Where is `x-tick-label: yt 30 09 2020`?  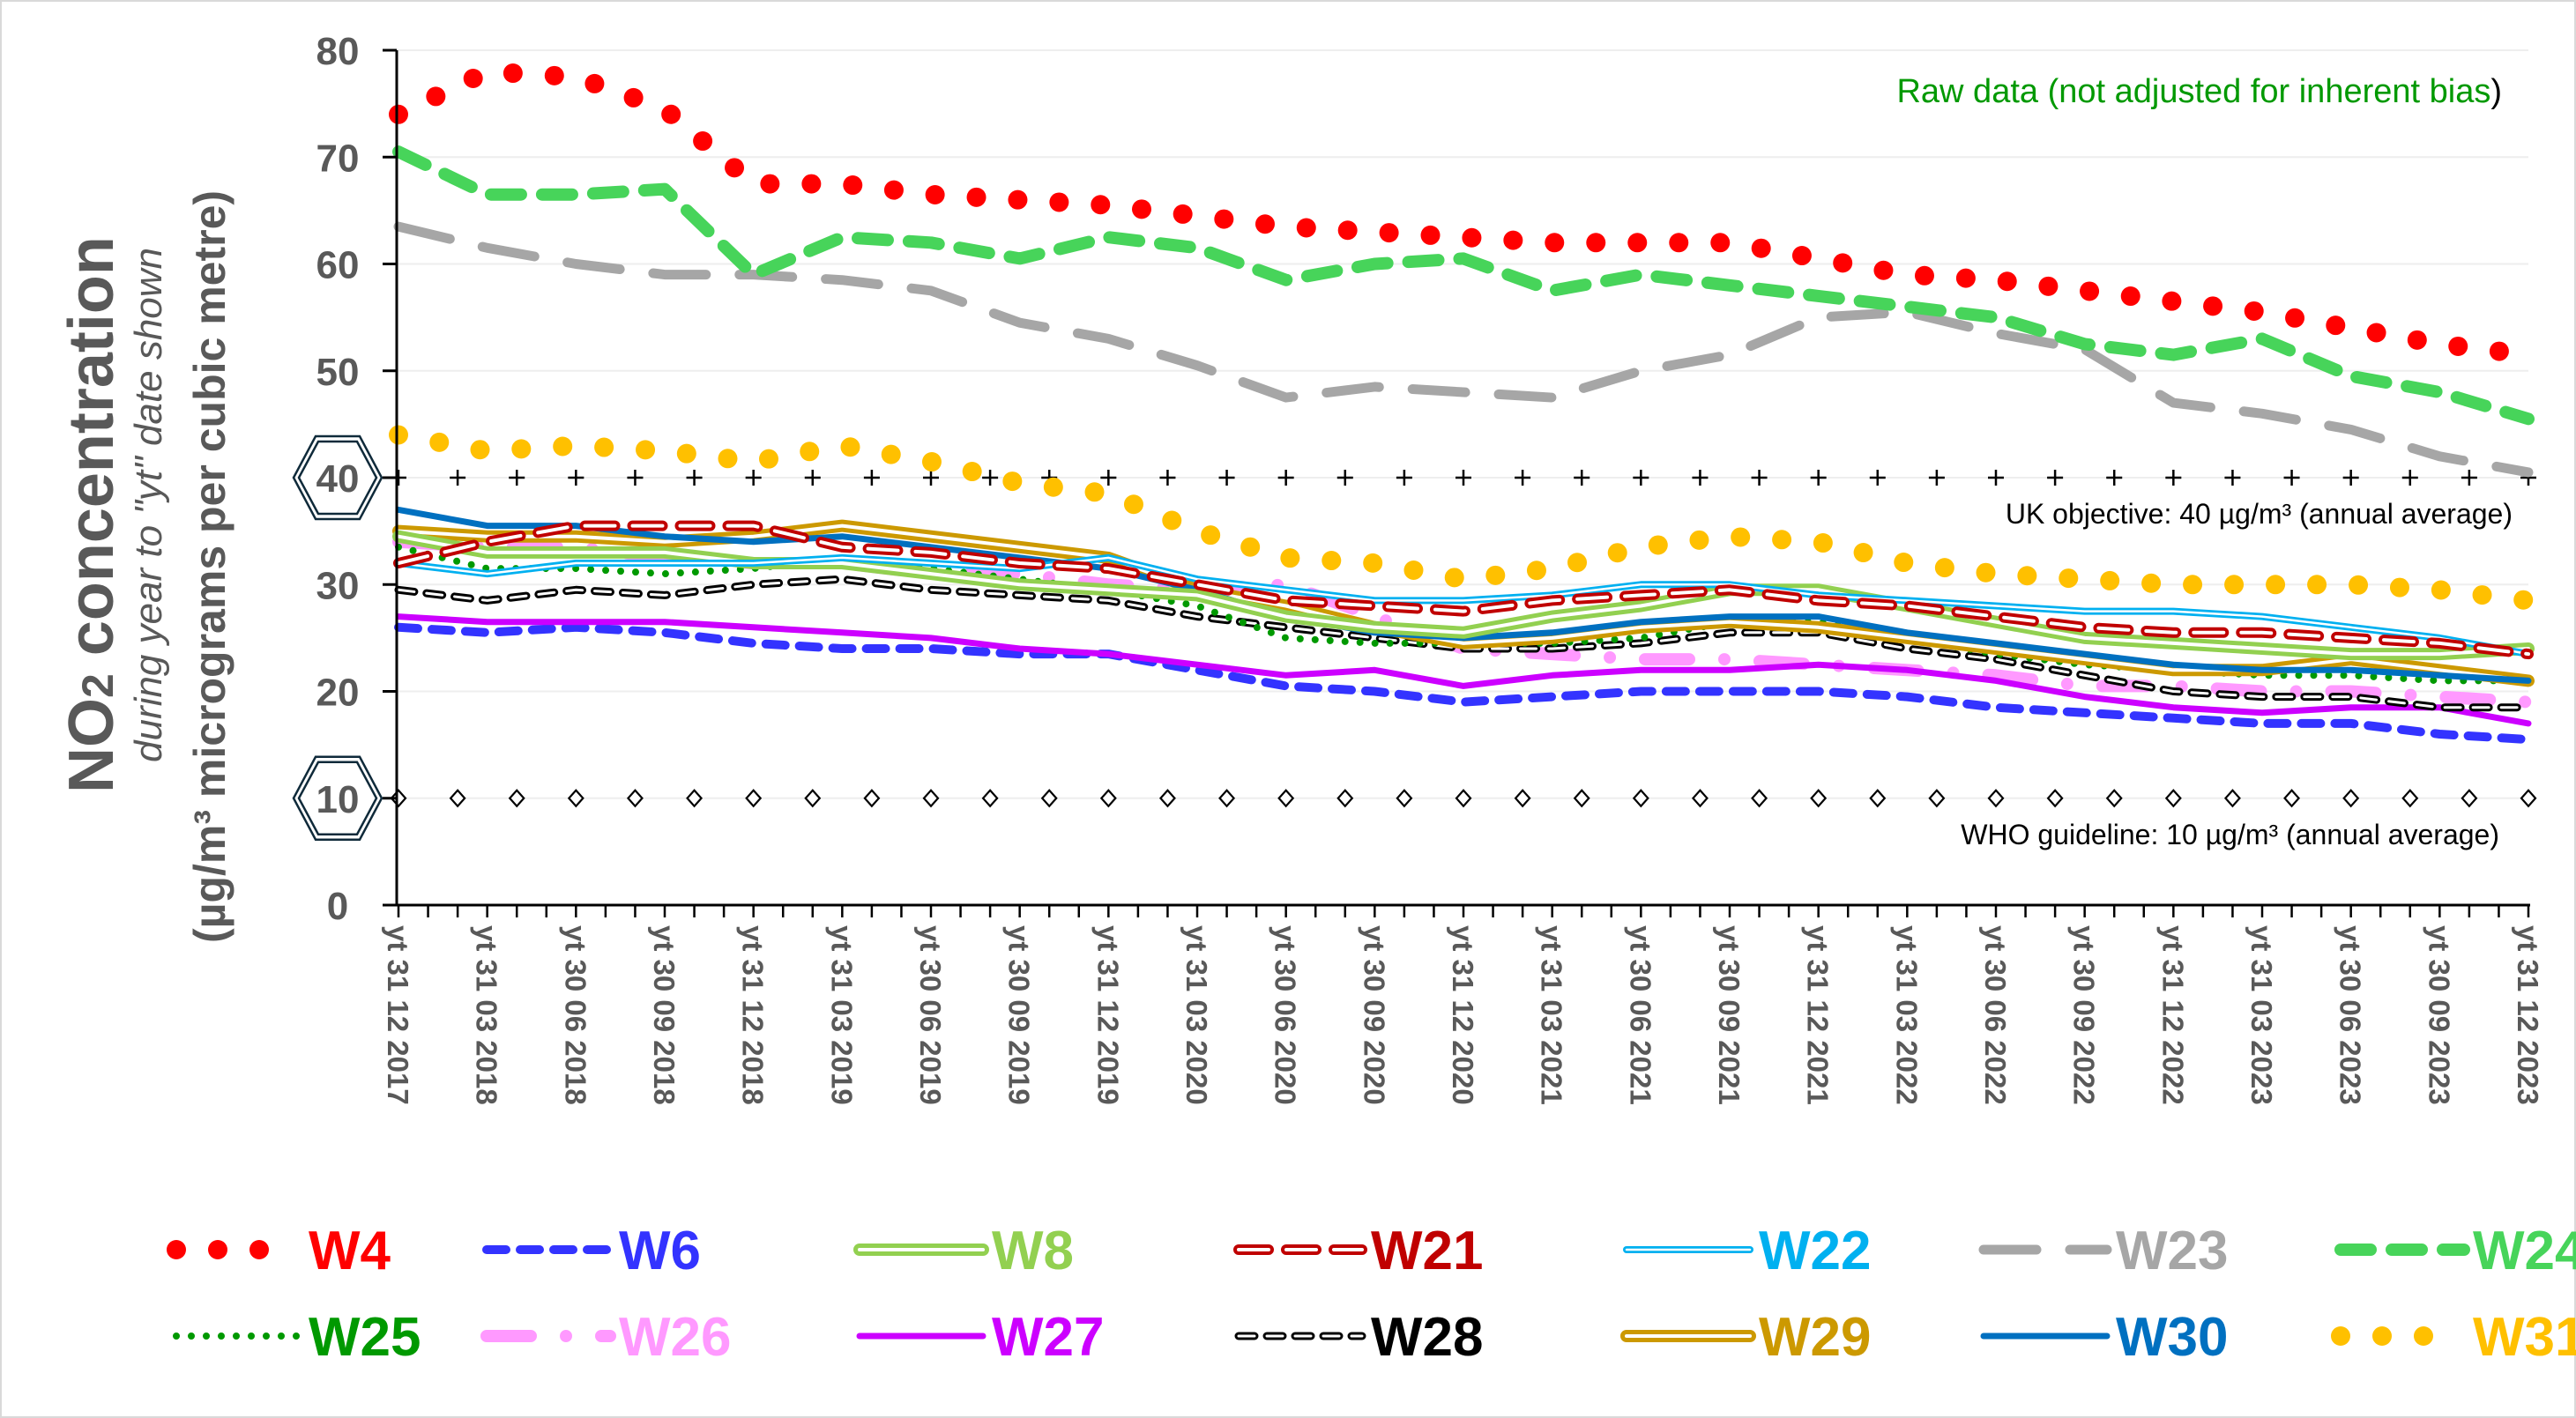
x-tick-label: yt 30 09 2020 is located at coordinates (1374, 1015).